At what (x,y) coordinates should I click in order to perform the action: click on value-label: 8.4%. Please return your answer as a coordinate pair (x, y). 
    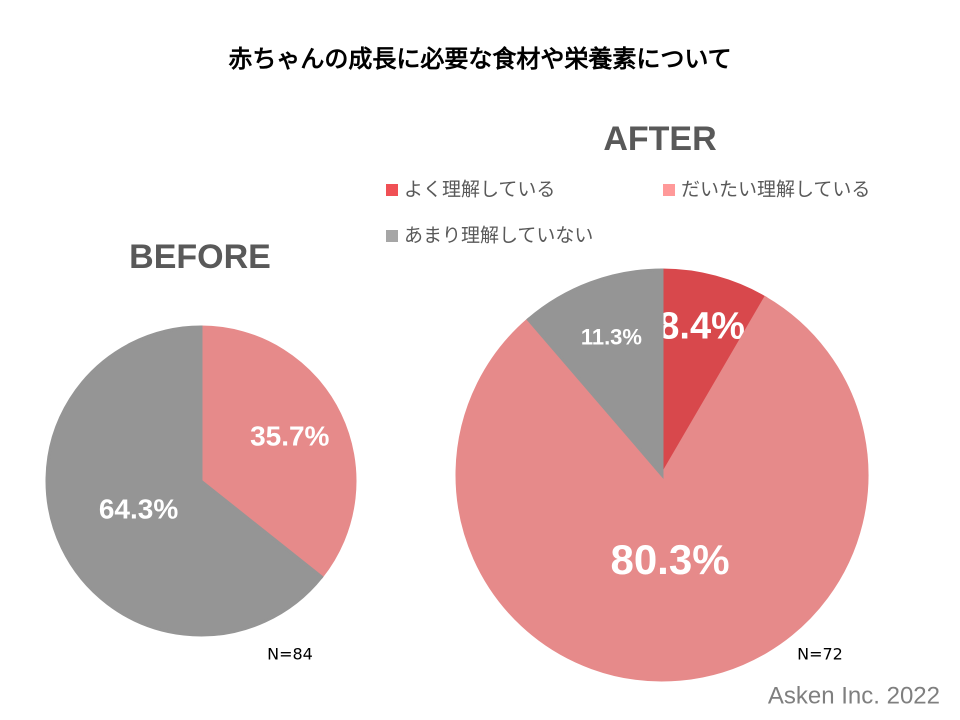
    Looking at the image, I should click on (701, 327).